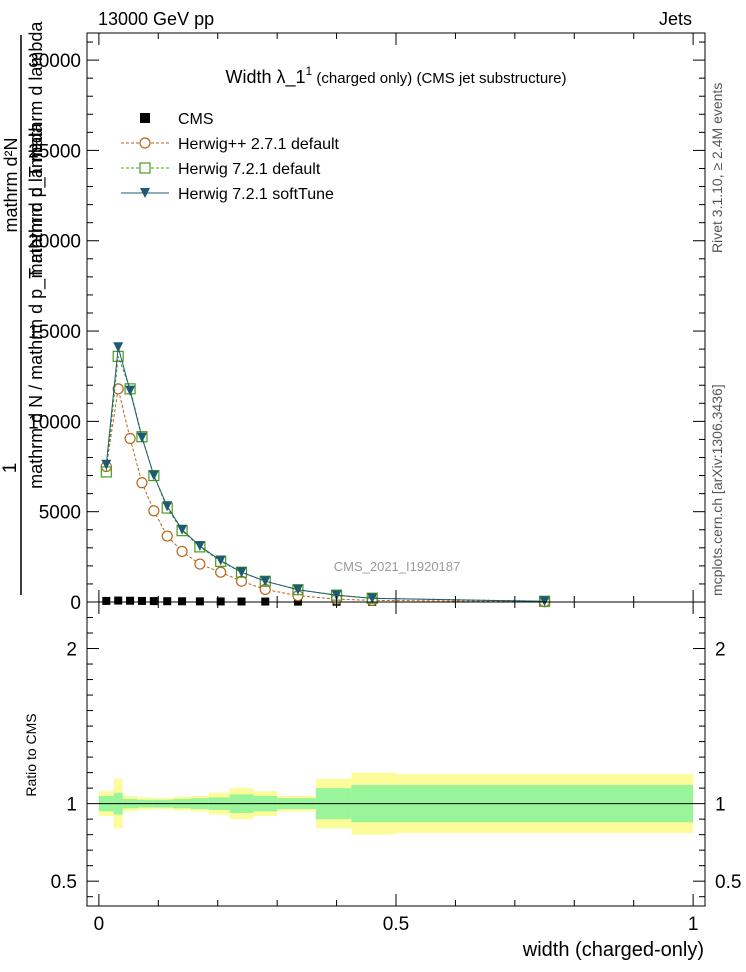 The width and height of the screenshot is (746, 972). What do you see at coordinates (717, 490) in the screenshot?
I see `mcplots-label: mcplots.cern.ch [arXiv:1306.3436]` at bounding box center [717, 490].